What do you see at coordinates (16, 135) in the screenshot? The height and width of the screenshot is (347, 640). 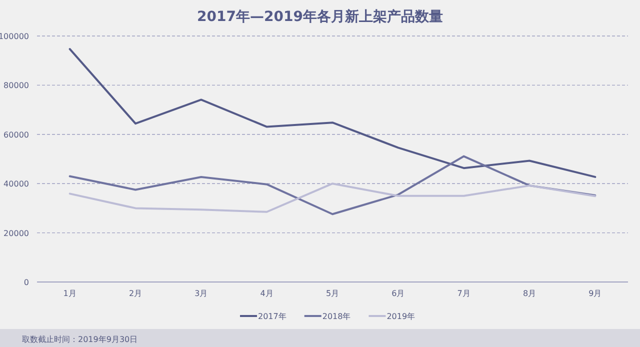 I see `y-tick-label: 60000` at bounding box center [16, 135].